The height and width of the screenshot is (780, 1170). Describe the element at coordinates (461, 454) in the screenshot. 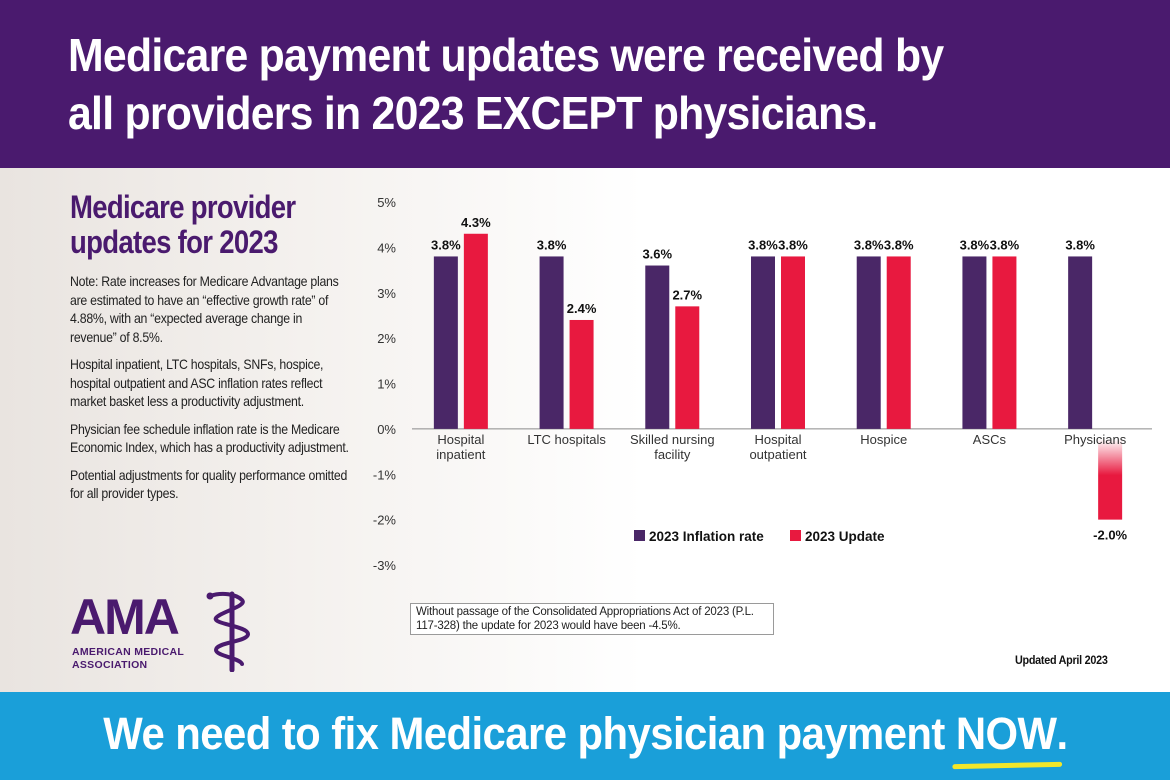

I see `x-category-label: inpatient` at that location.